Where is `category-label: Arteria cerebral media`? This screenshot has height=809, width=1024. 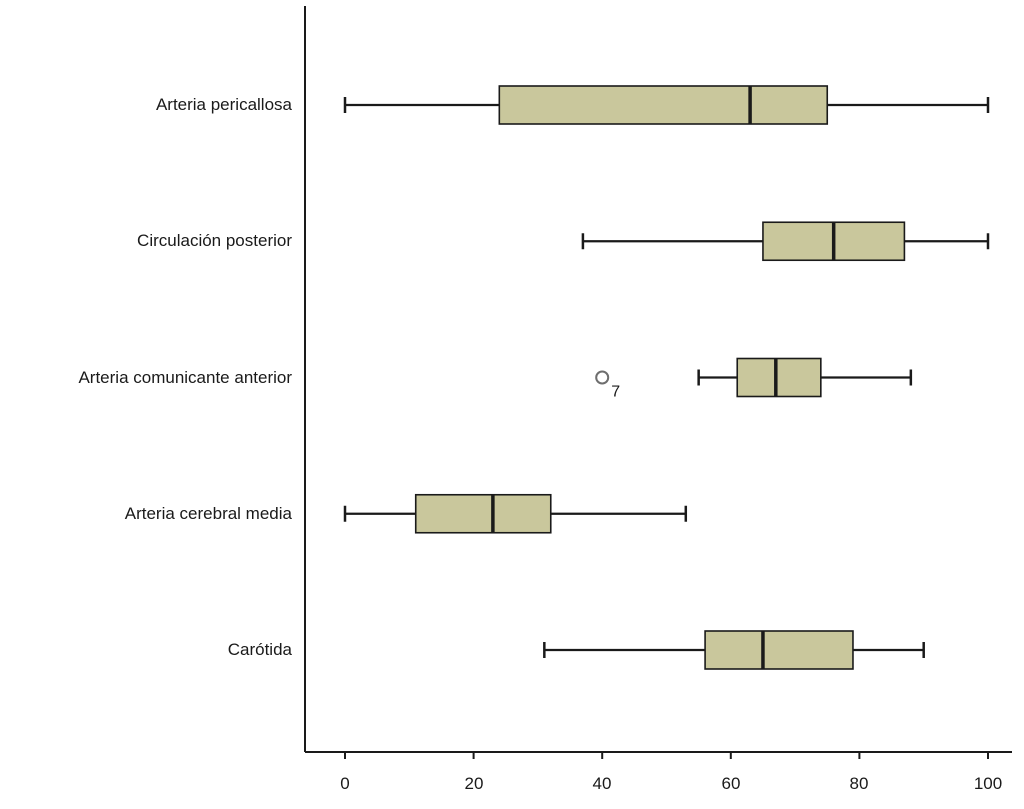
category-label: Arteria cerebral media is located at coordinates (208, 513).